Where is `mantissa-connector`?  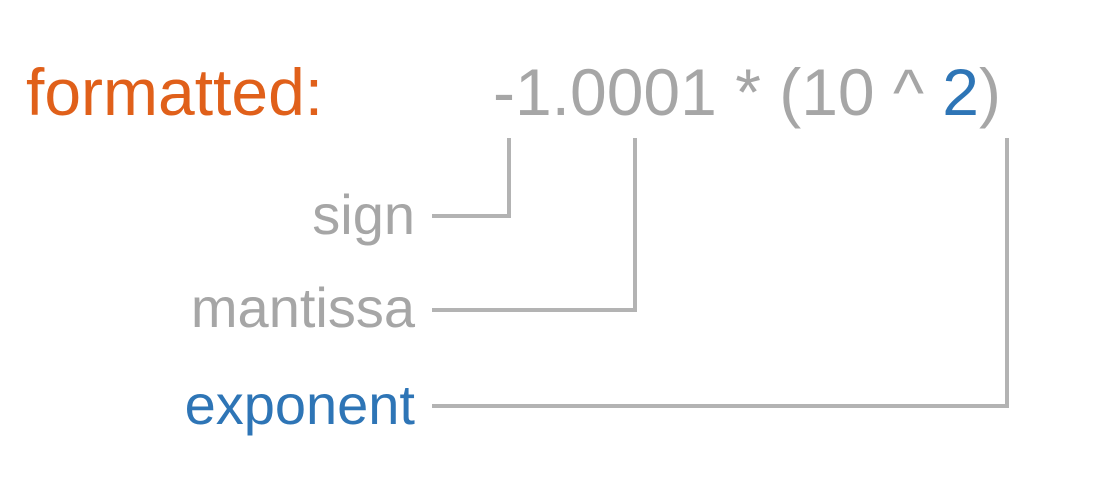
mantissa-connector is located at coordinates (534, 225).